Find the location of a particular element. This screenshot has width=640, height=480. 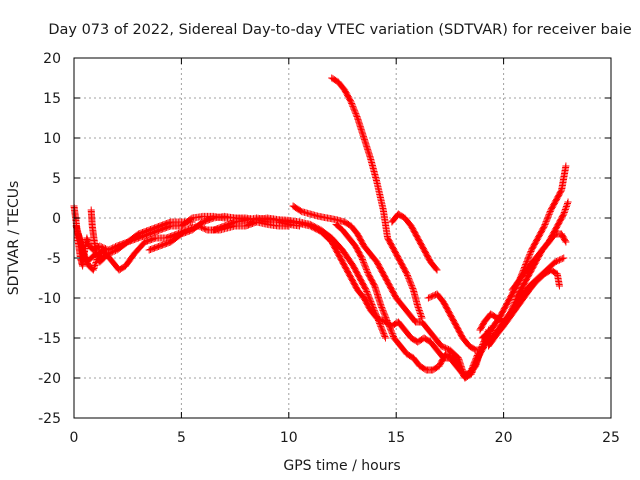

x-tick-label: 20 is located at coordinates (504, 438).